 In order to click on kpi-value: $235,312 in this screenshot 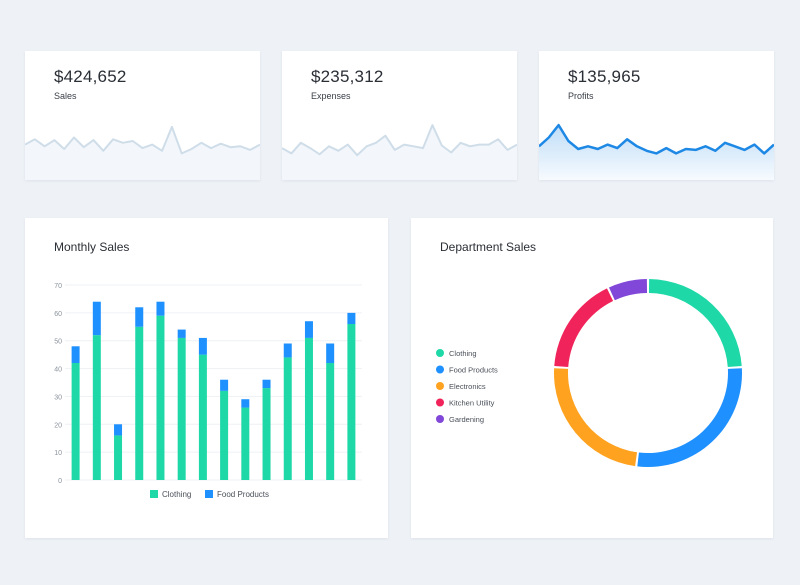, I will do `click(347, 76)`.